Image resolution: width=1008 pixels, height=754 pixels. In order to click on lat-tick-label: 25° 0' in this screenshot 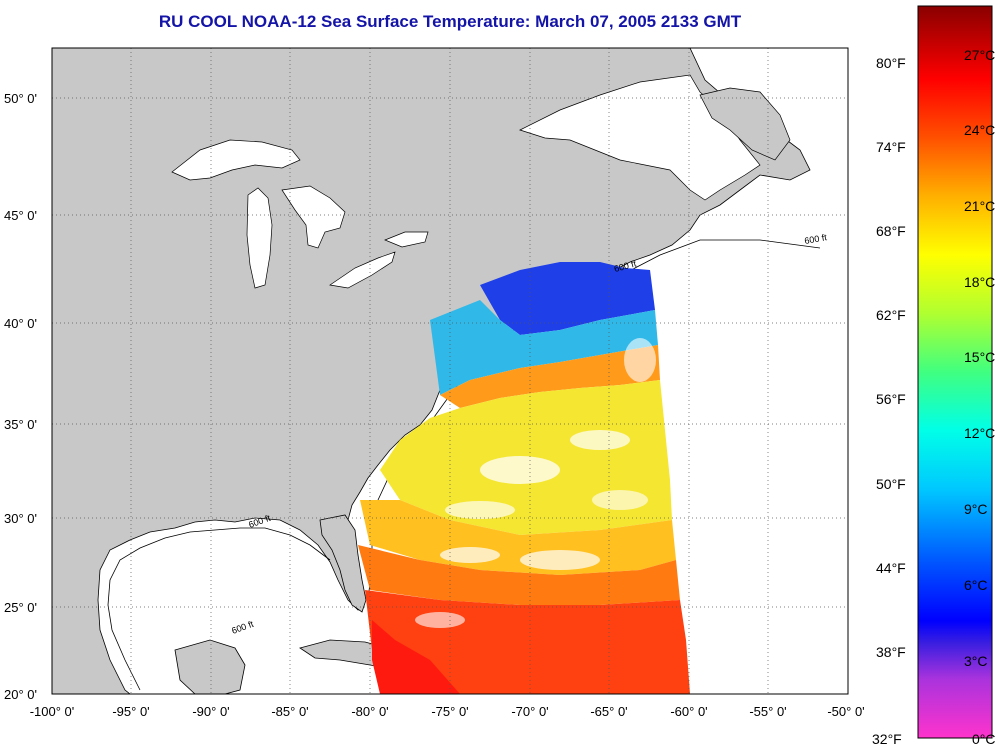, I will do `click(20, 607)`.